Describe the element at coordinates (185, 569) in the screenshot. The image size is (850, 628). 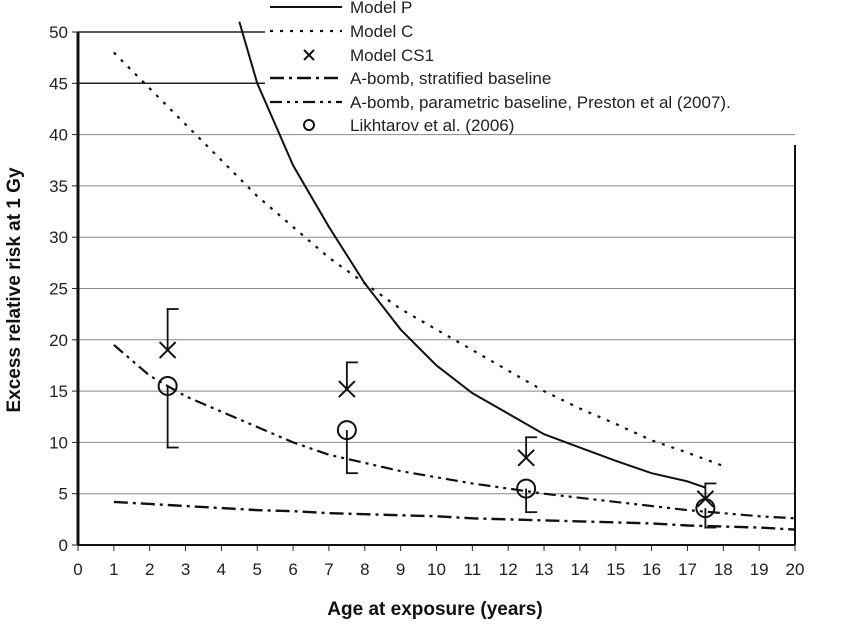
I see `x-tick-label: 3` at that location.